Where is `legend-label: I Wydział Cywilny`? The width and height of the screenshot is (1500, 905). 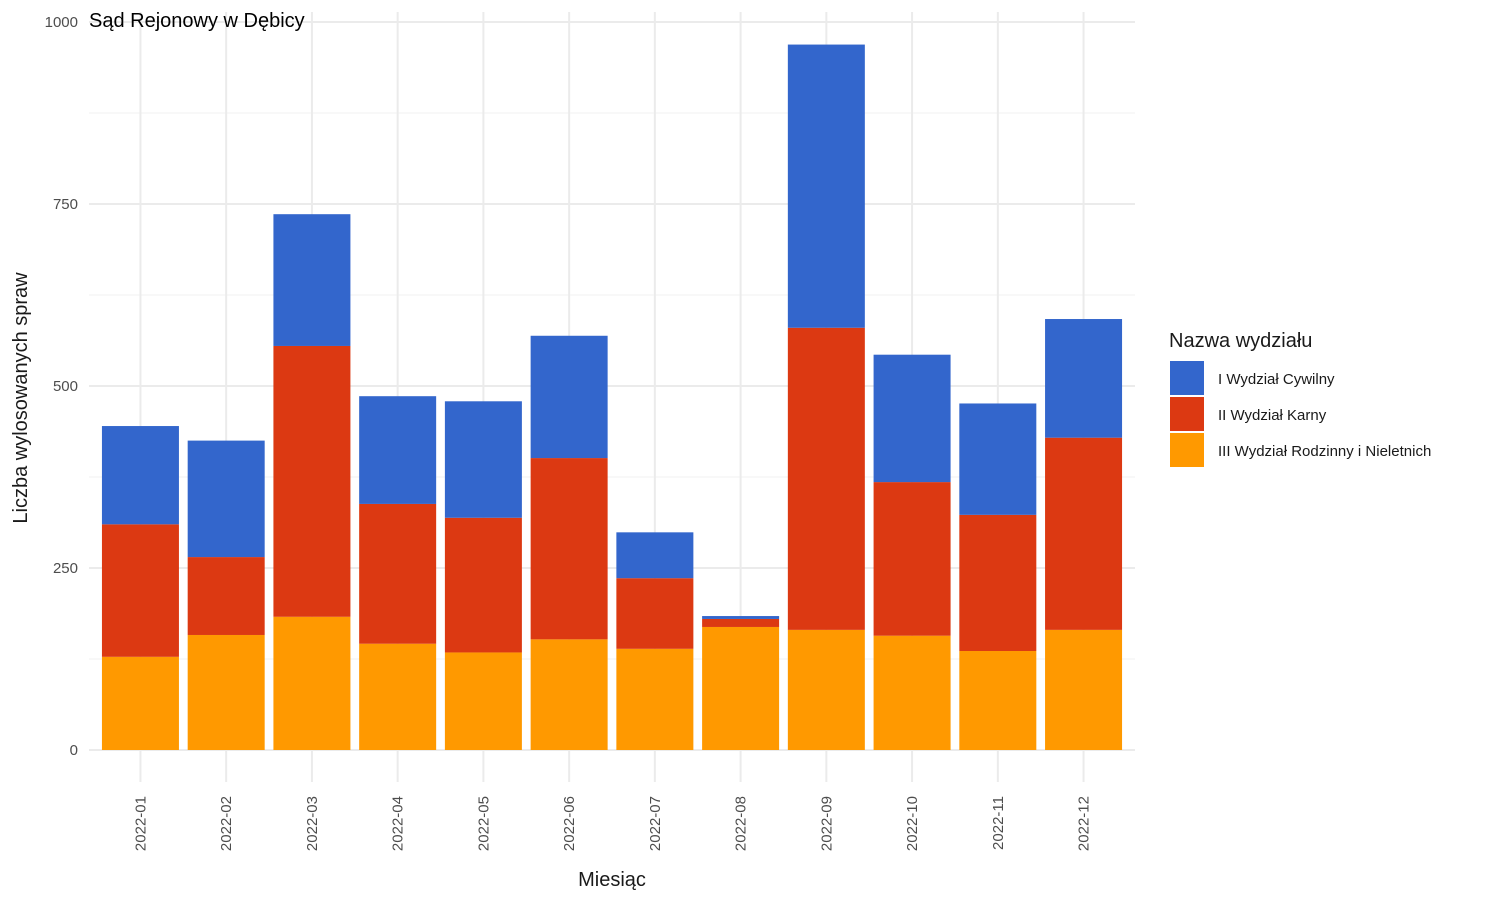
legend-label: I Wydział Cywilny is located at coordinates (1276, 379).